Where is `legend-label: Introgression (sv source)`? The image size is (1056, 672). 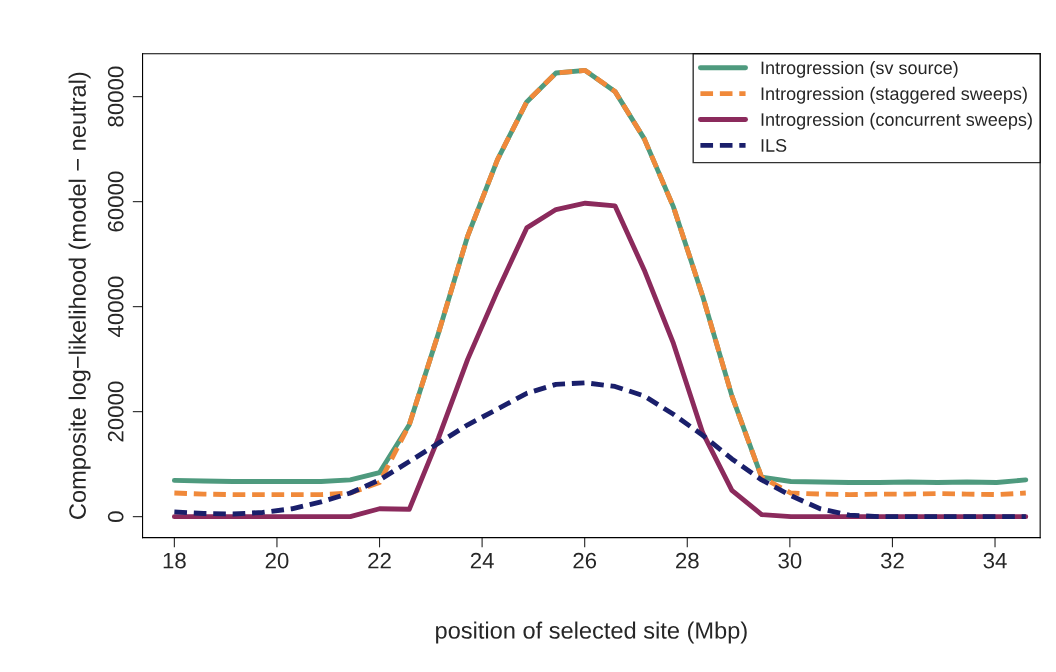 legend-label: Introgression (sv source) is located at coordinates (859, 69).